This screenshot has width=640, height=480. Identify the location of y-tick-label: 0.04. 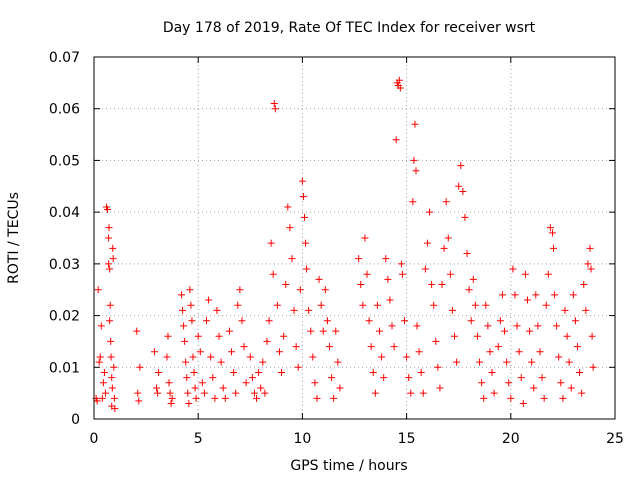
(64, 213).